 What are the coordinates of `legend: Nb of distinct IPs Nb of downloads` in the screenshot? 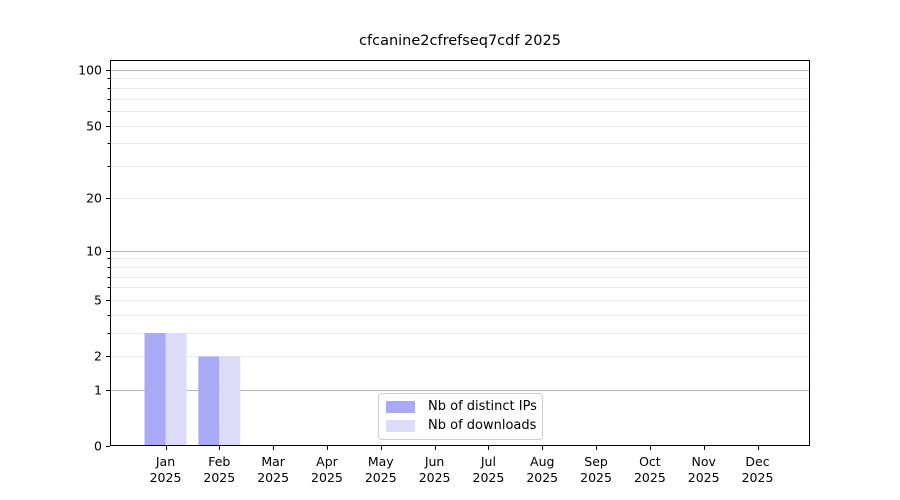 It's located at (460, 416).